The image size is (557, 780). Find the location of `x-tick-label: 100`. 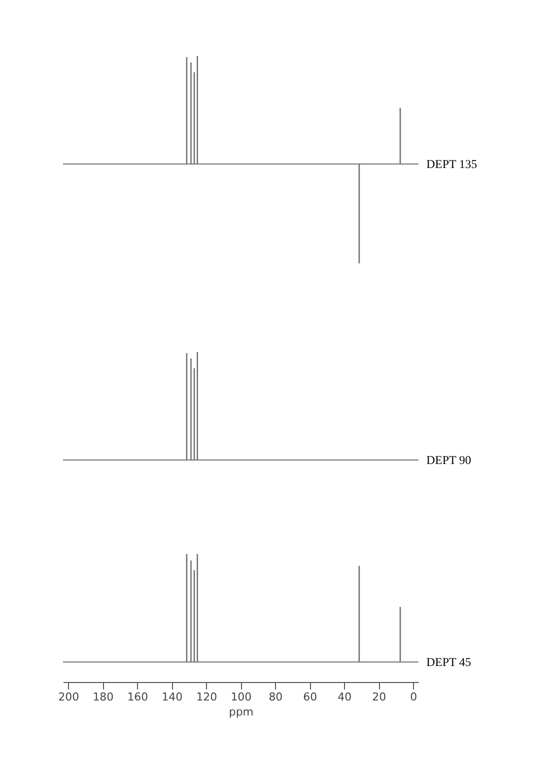

x-tick-label: 100 is located at coordinates (241, 697).